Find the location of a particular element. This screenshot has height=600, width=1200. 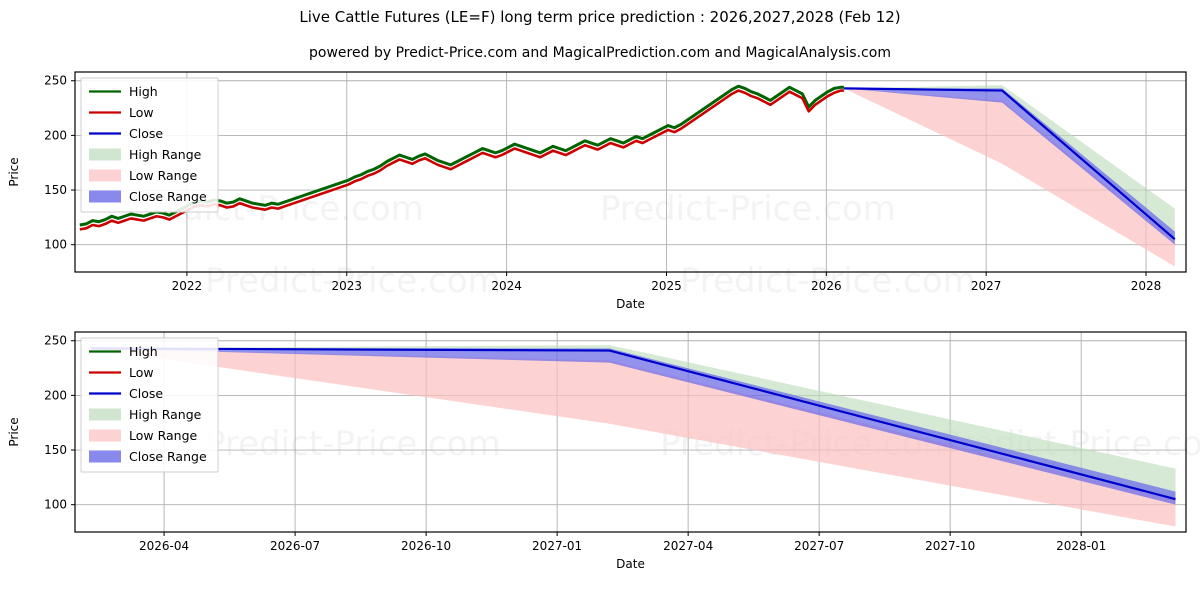

x-tick-label: 2027-07 is located at coordinates (819, 546).